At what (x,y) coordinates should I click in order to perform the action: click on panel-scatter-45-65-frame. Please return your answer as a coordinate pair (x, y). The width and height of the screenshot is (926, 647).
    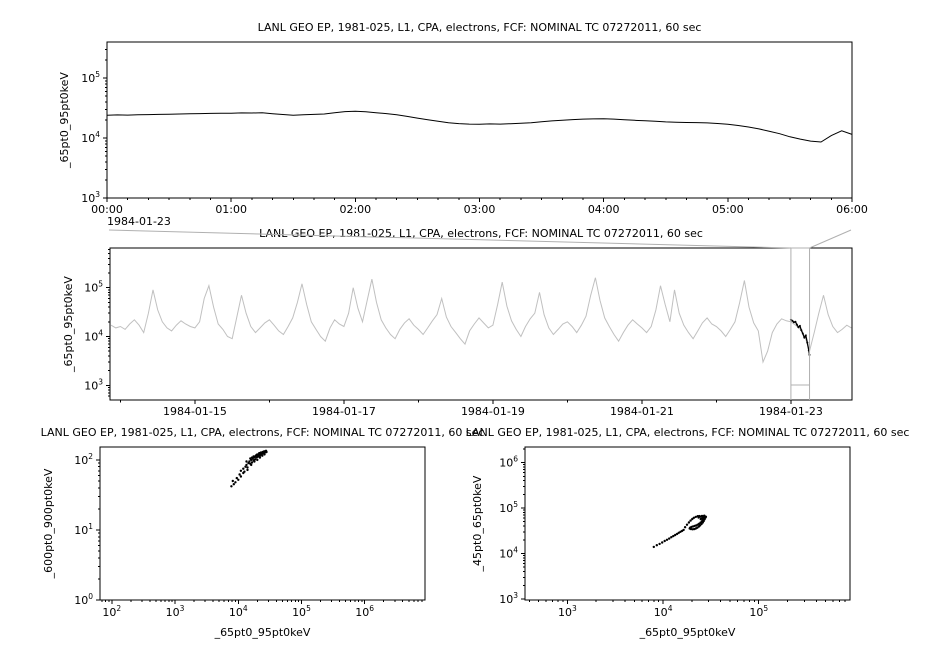
    Looking at the image, I should click on (687, 523).